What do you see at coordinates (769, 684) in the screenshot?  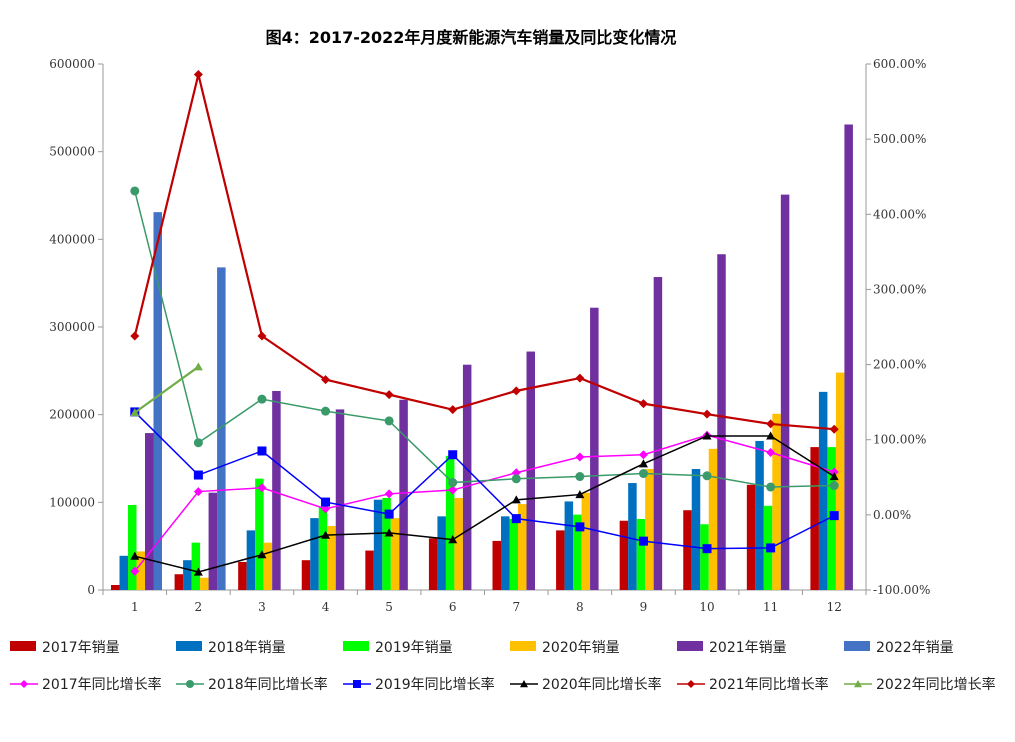 I see `legend-label: 2021年同比增长率` at bounding box center [769, 684].